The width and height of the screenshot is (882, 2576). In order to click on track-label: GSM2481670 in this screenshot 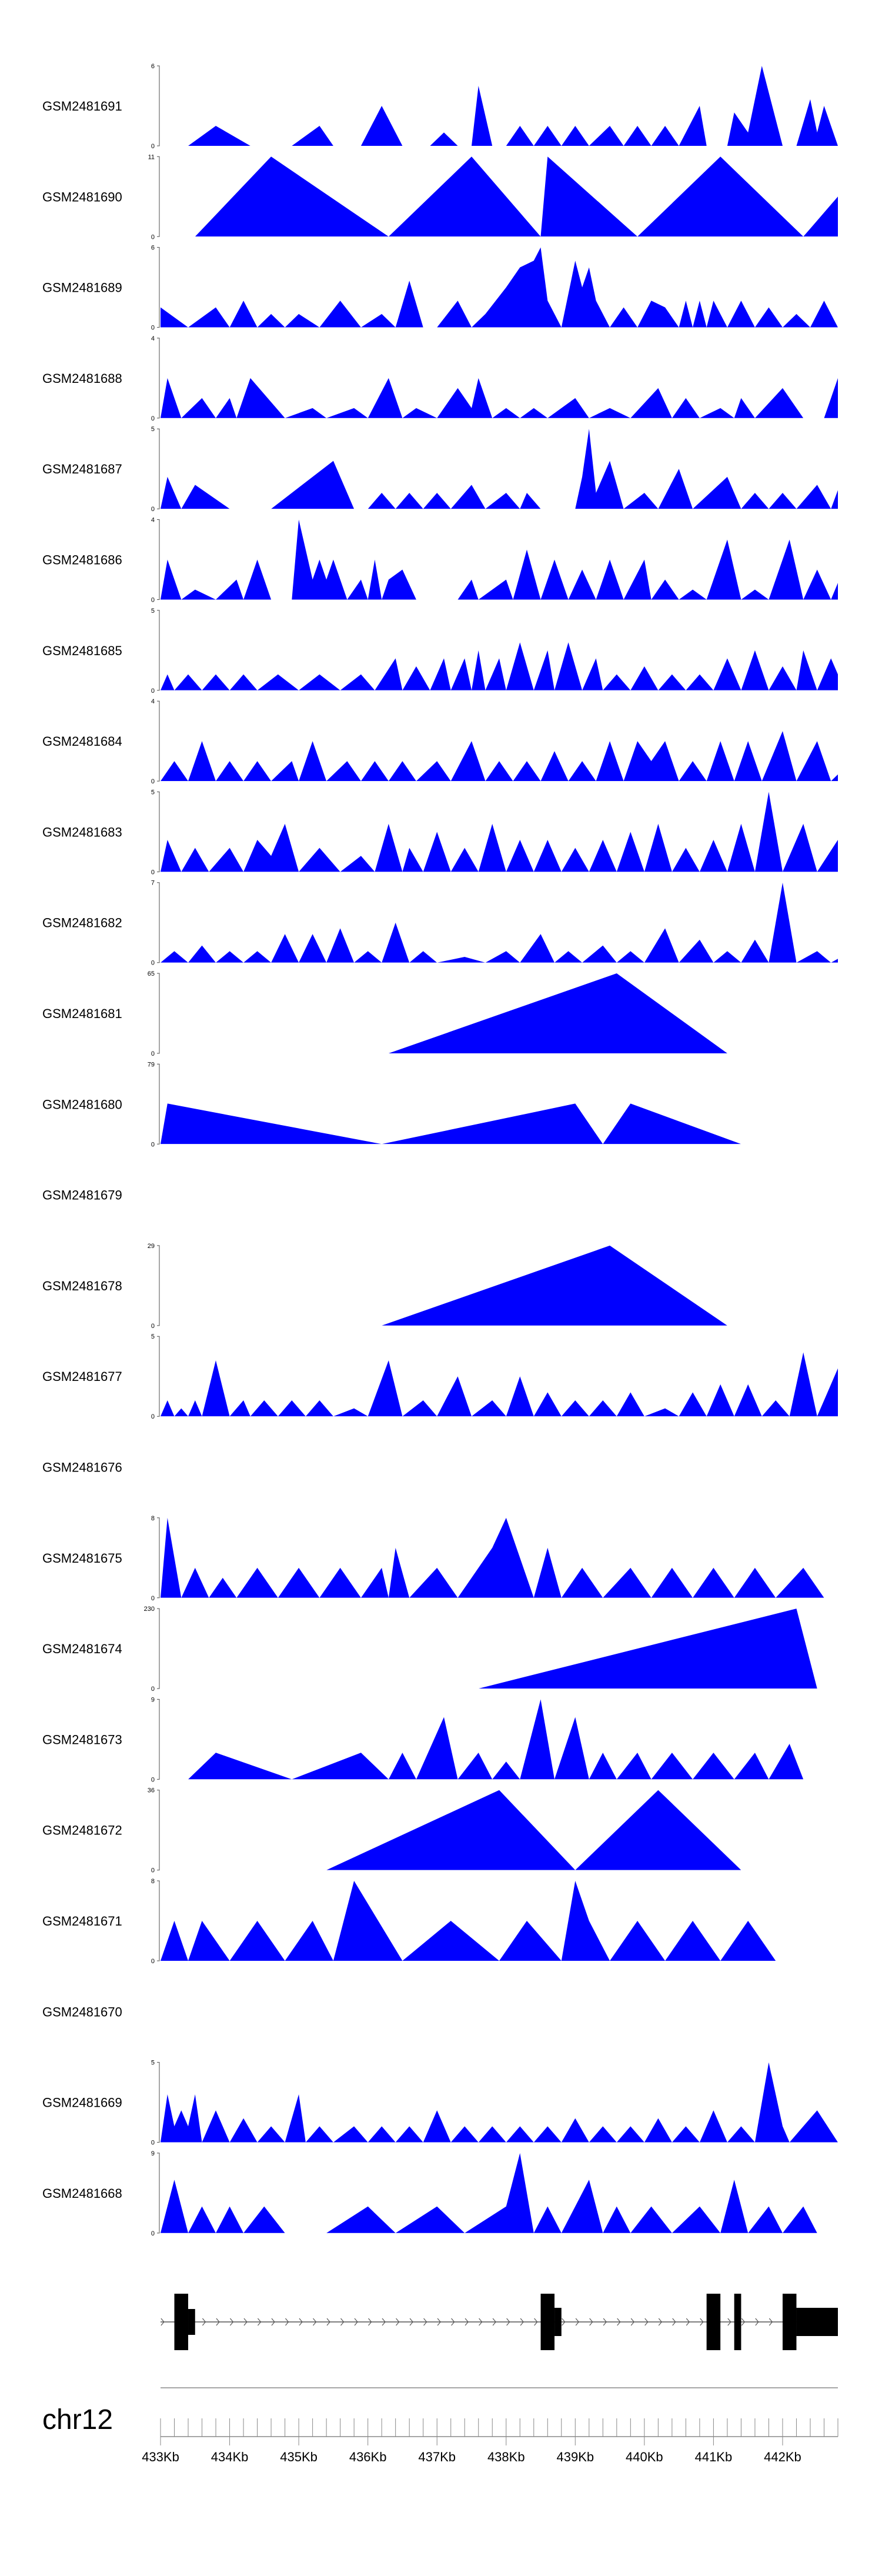, I will do `click(82, 2011)`.